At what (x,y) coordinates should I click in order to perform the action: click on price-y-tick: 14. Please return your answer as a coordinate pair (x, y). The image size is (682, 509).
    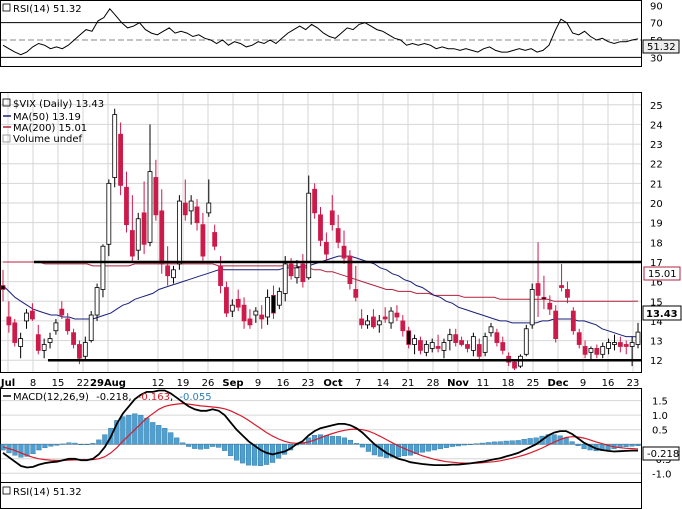
    Looking at the image, I should click on (656, 322).